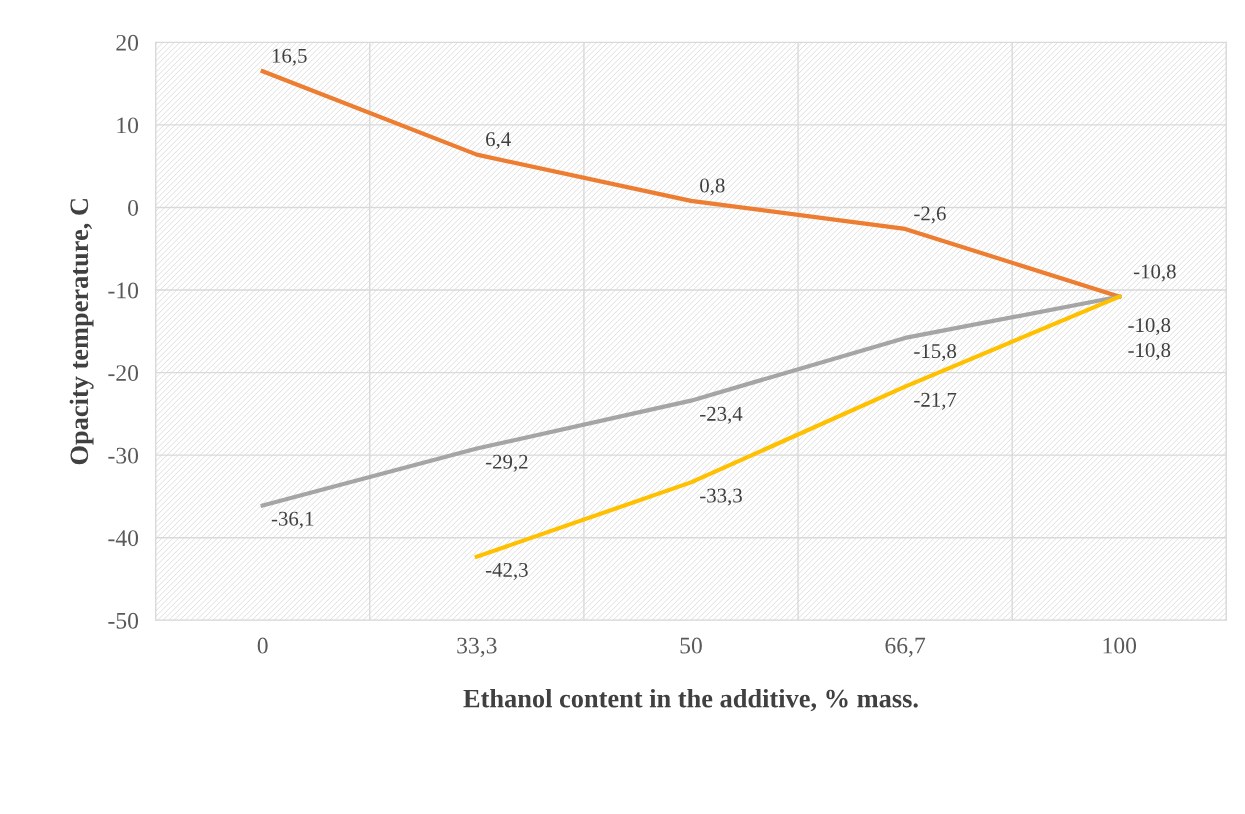 The height and width of the screenshot is (814, 1245). What do you see at coordinates (289, 57) in the screenshot?
I see `data-label: 16,5` at bounding box center [289, 57].